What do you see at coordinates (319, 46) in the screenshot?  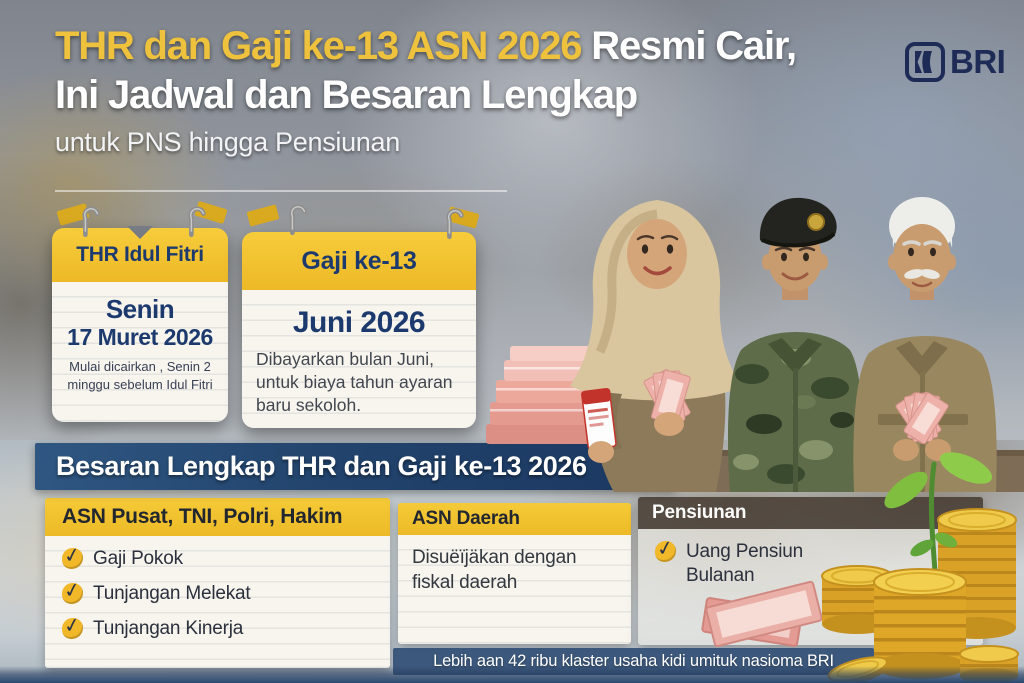 I see `title-highlight: THR dan Gaji ke-13 ASN 2026` at bounding box center [319, 46].